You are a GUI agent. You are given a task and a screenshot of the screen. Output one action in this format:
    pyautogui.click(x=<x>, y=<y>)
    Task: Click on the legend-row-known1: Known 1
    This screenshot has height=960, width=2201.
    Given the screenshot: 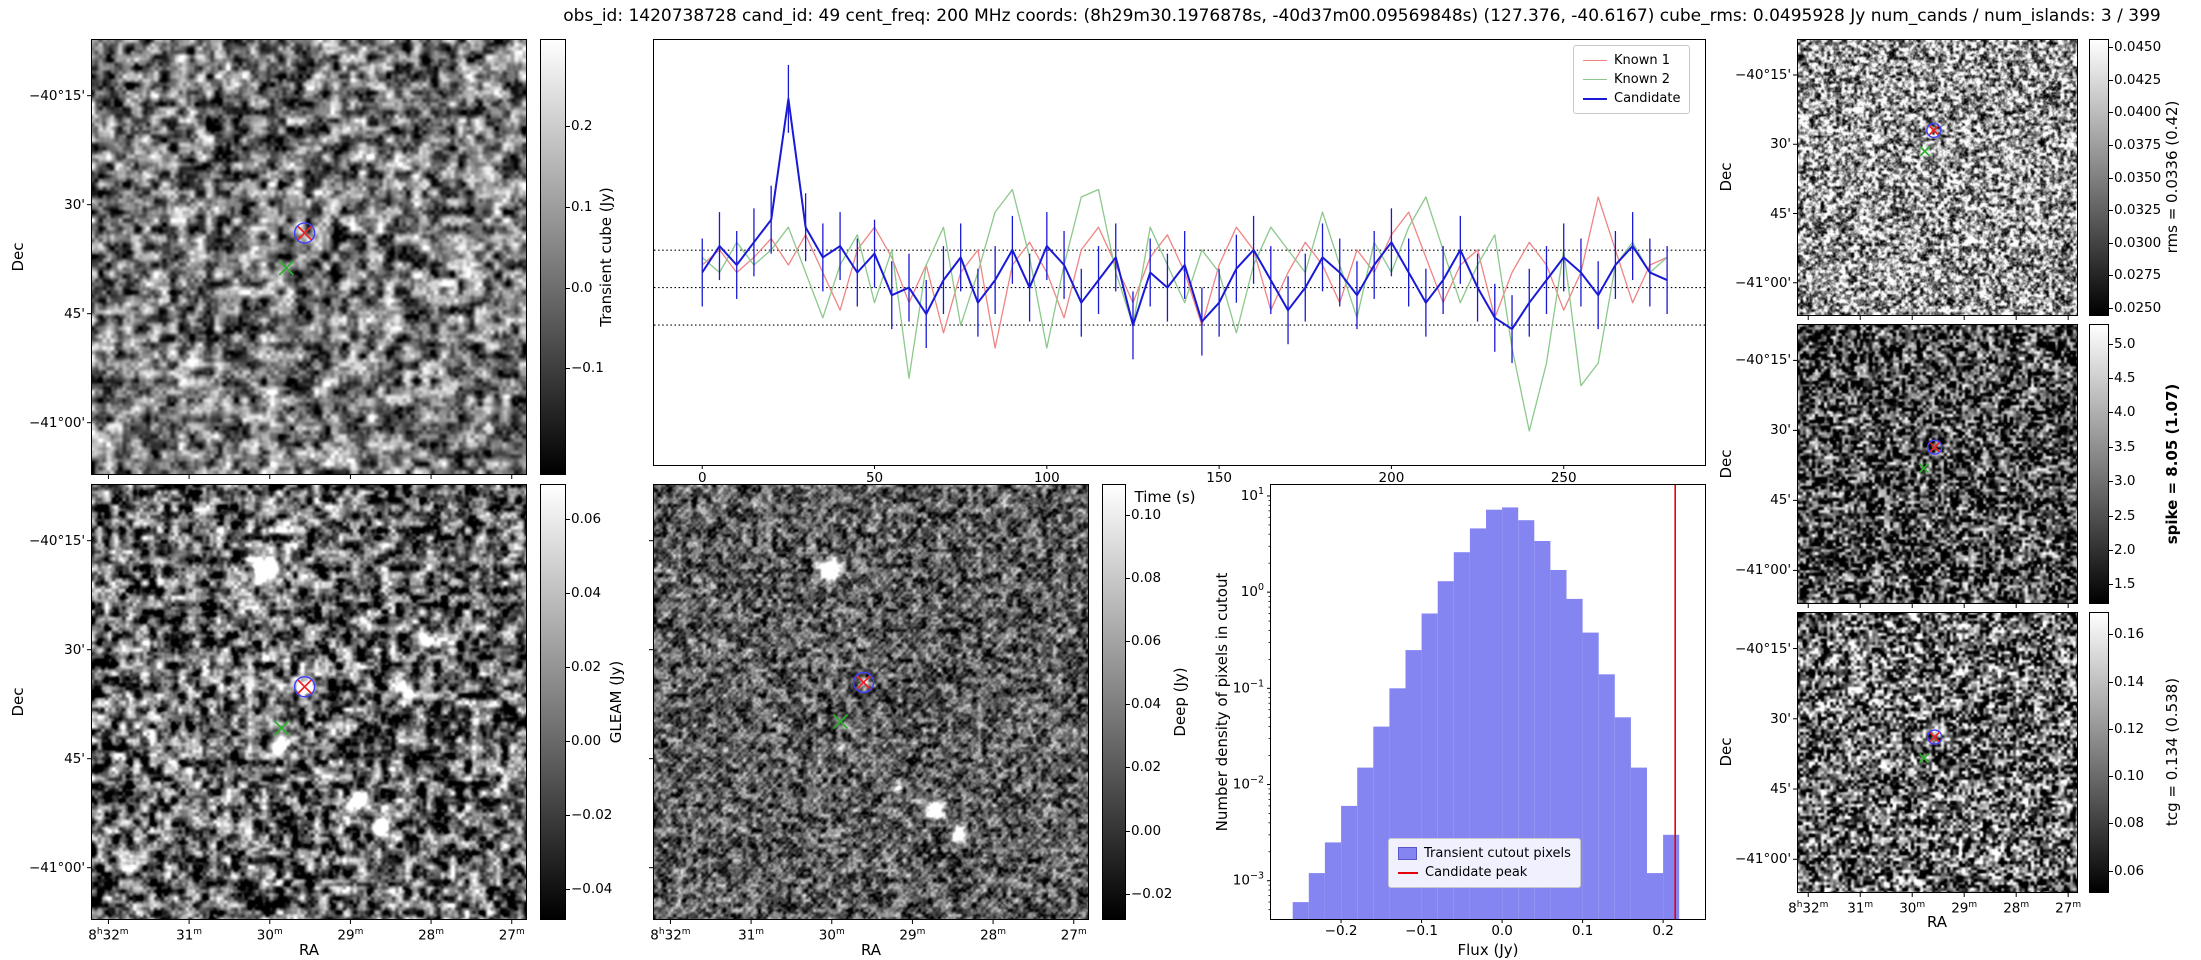 What is the action you would take?
    pyautogui.click(x=1631, y=60)
    